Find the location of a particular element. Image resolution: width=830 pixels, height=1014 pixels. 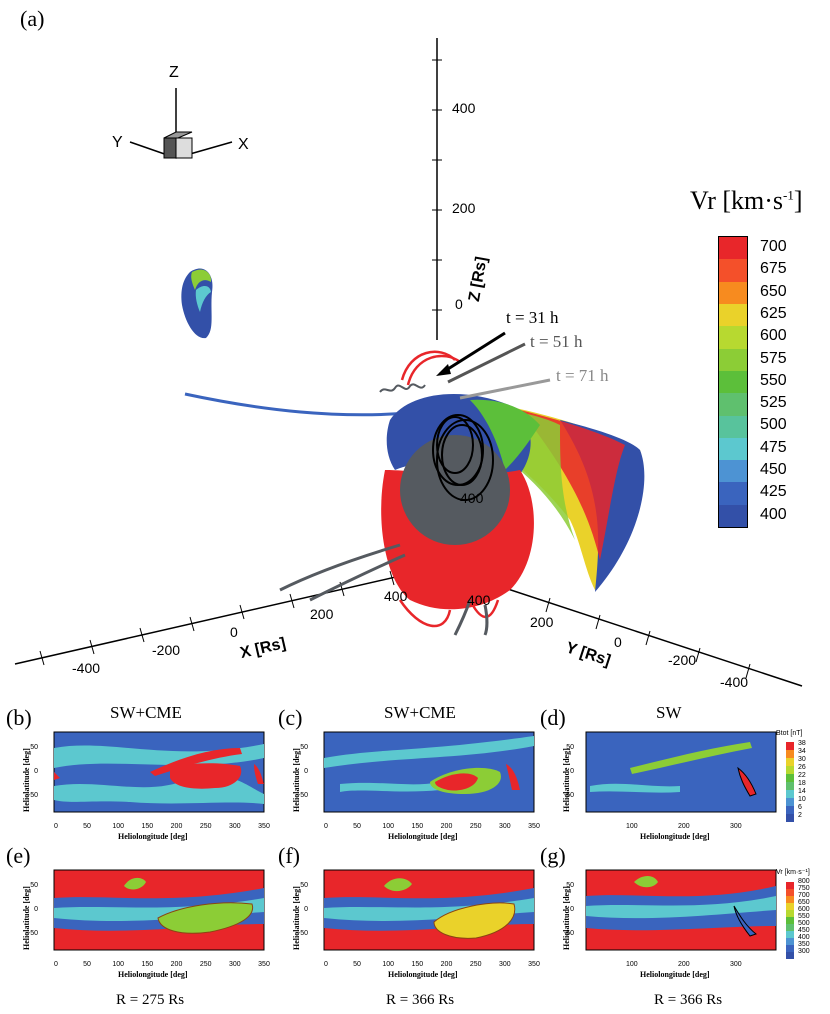

z-tick-200: 200 is located at coordinates (464, 208).